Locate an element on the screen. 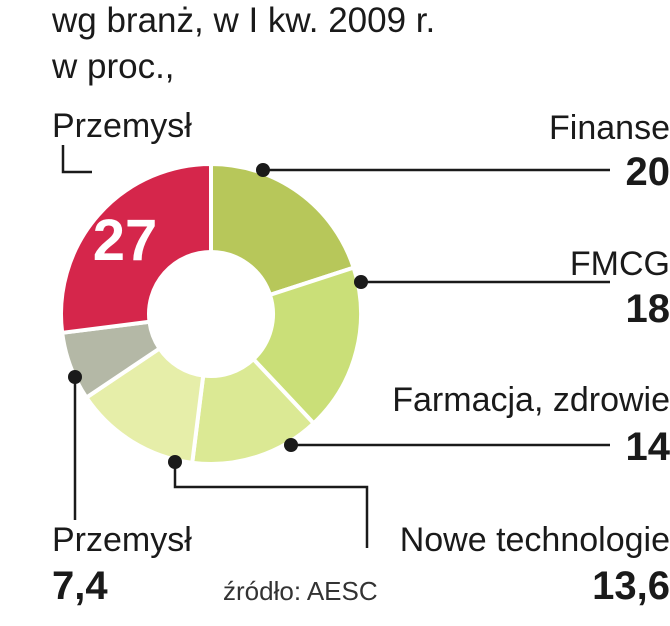 The height and width of the screenshot is (626, 670). label-przemysl-bottom: Przemysł is located at coordinates (122, 540).